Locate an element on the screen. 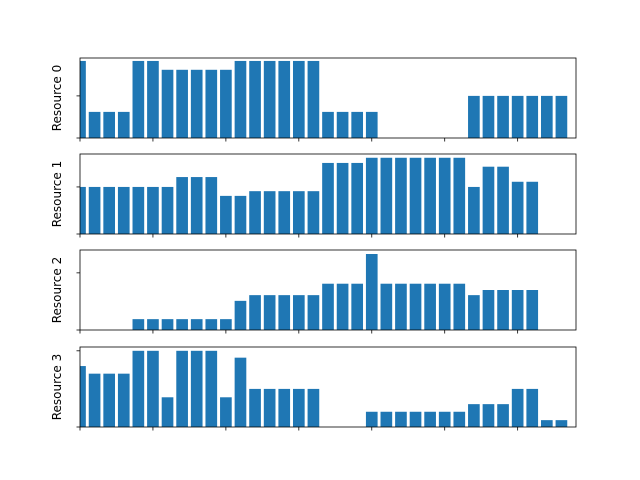  subplot: Resource 0 is located at coordinates (313, 99).